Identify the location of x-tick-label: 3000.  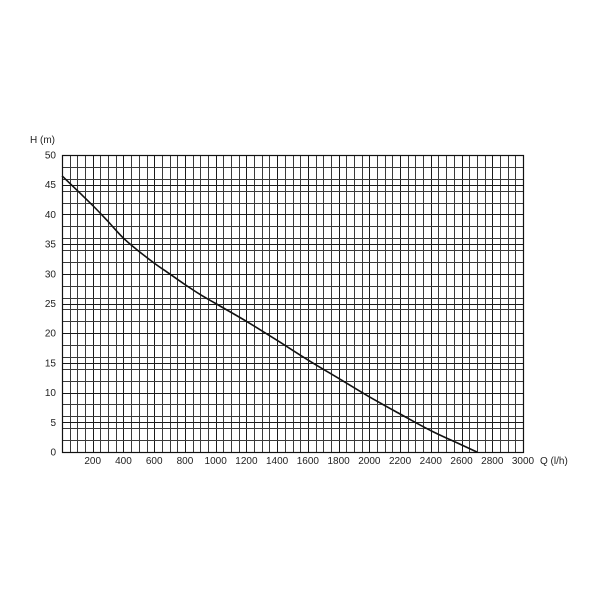
(523, 461).